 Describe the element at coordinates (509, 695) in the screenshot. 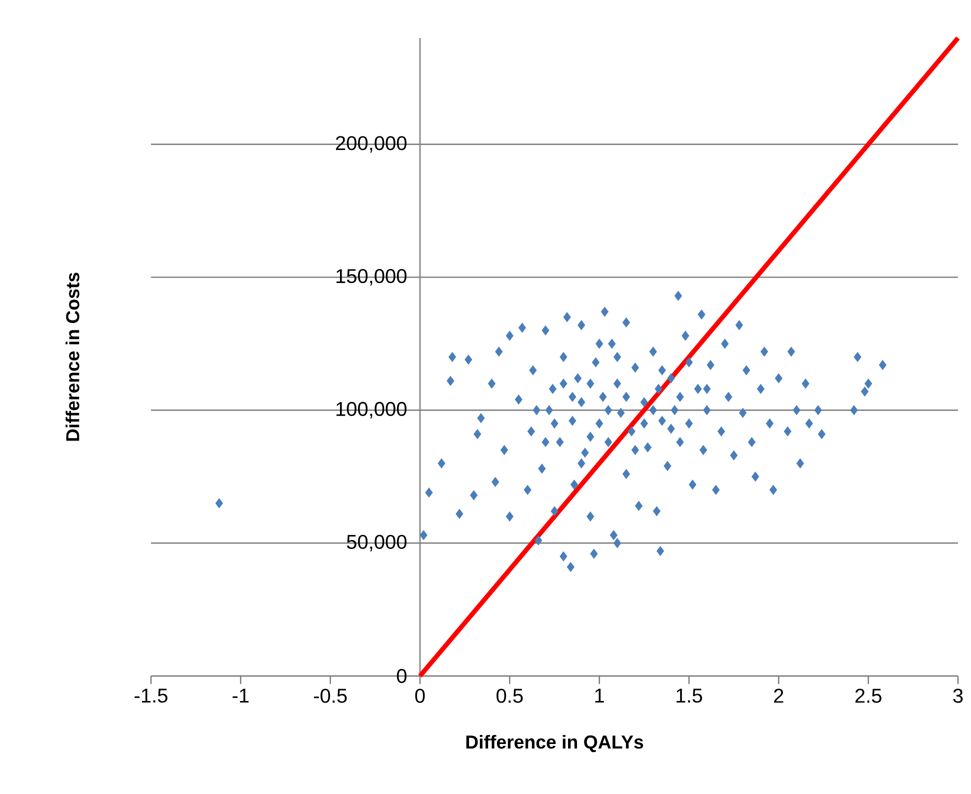

I see `x-tick-label: 0.5` at that location.